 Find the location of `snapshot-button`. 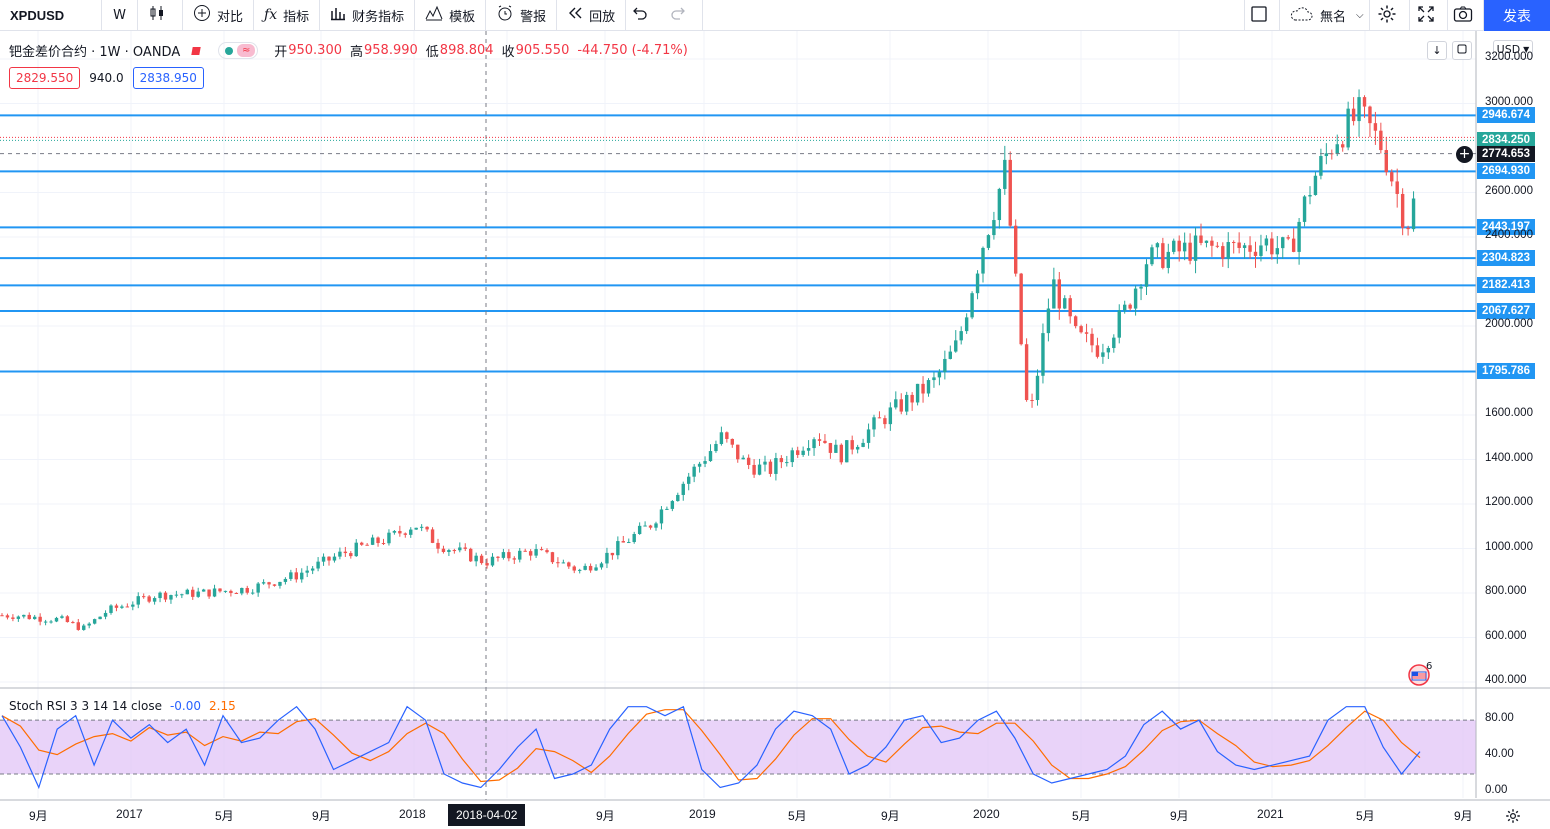

snapshot-button is located at coordinates (1466, 15).